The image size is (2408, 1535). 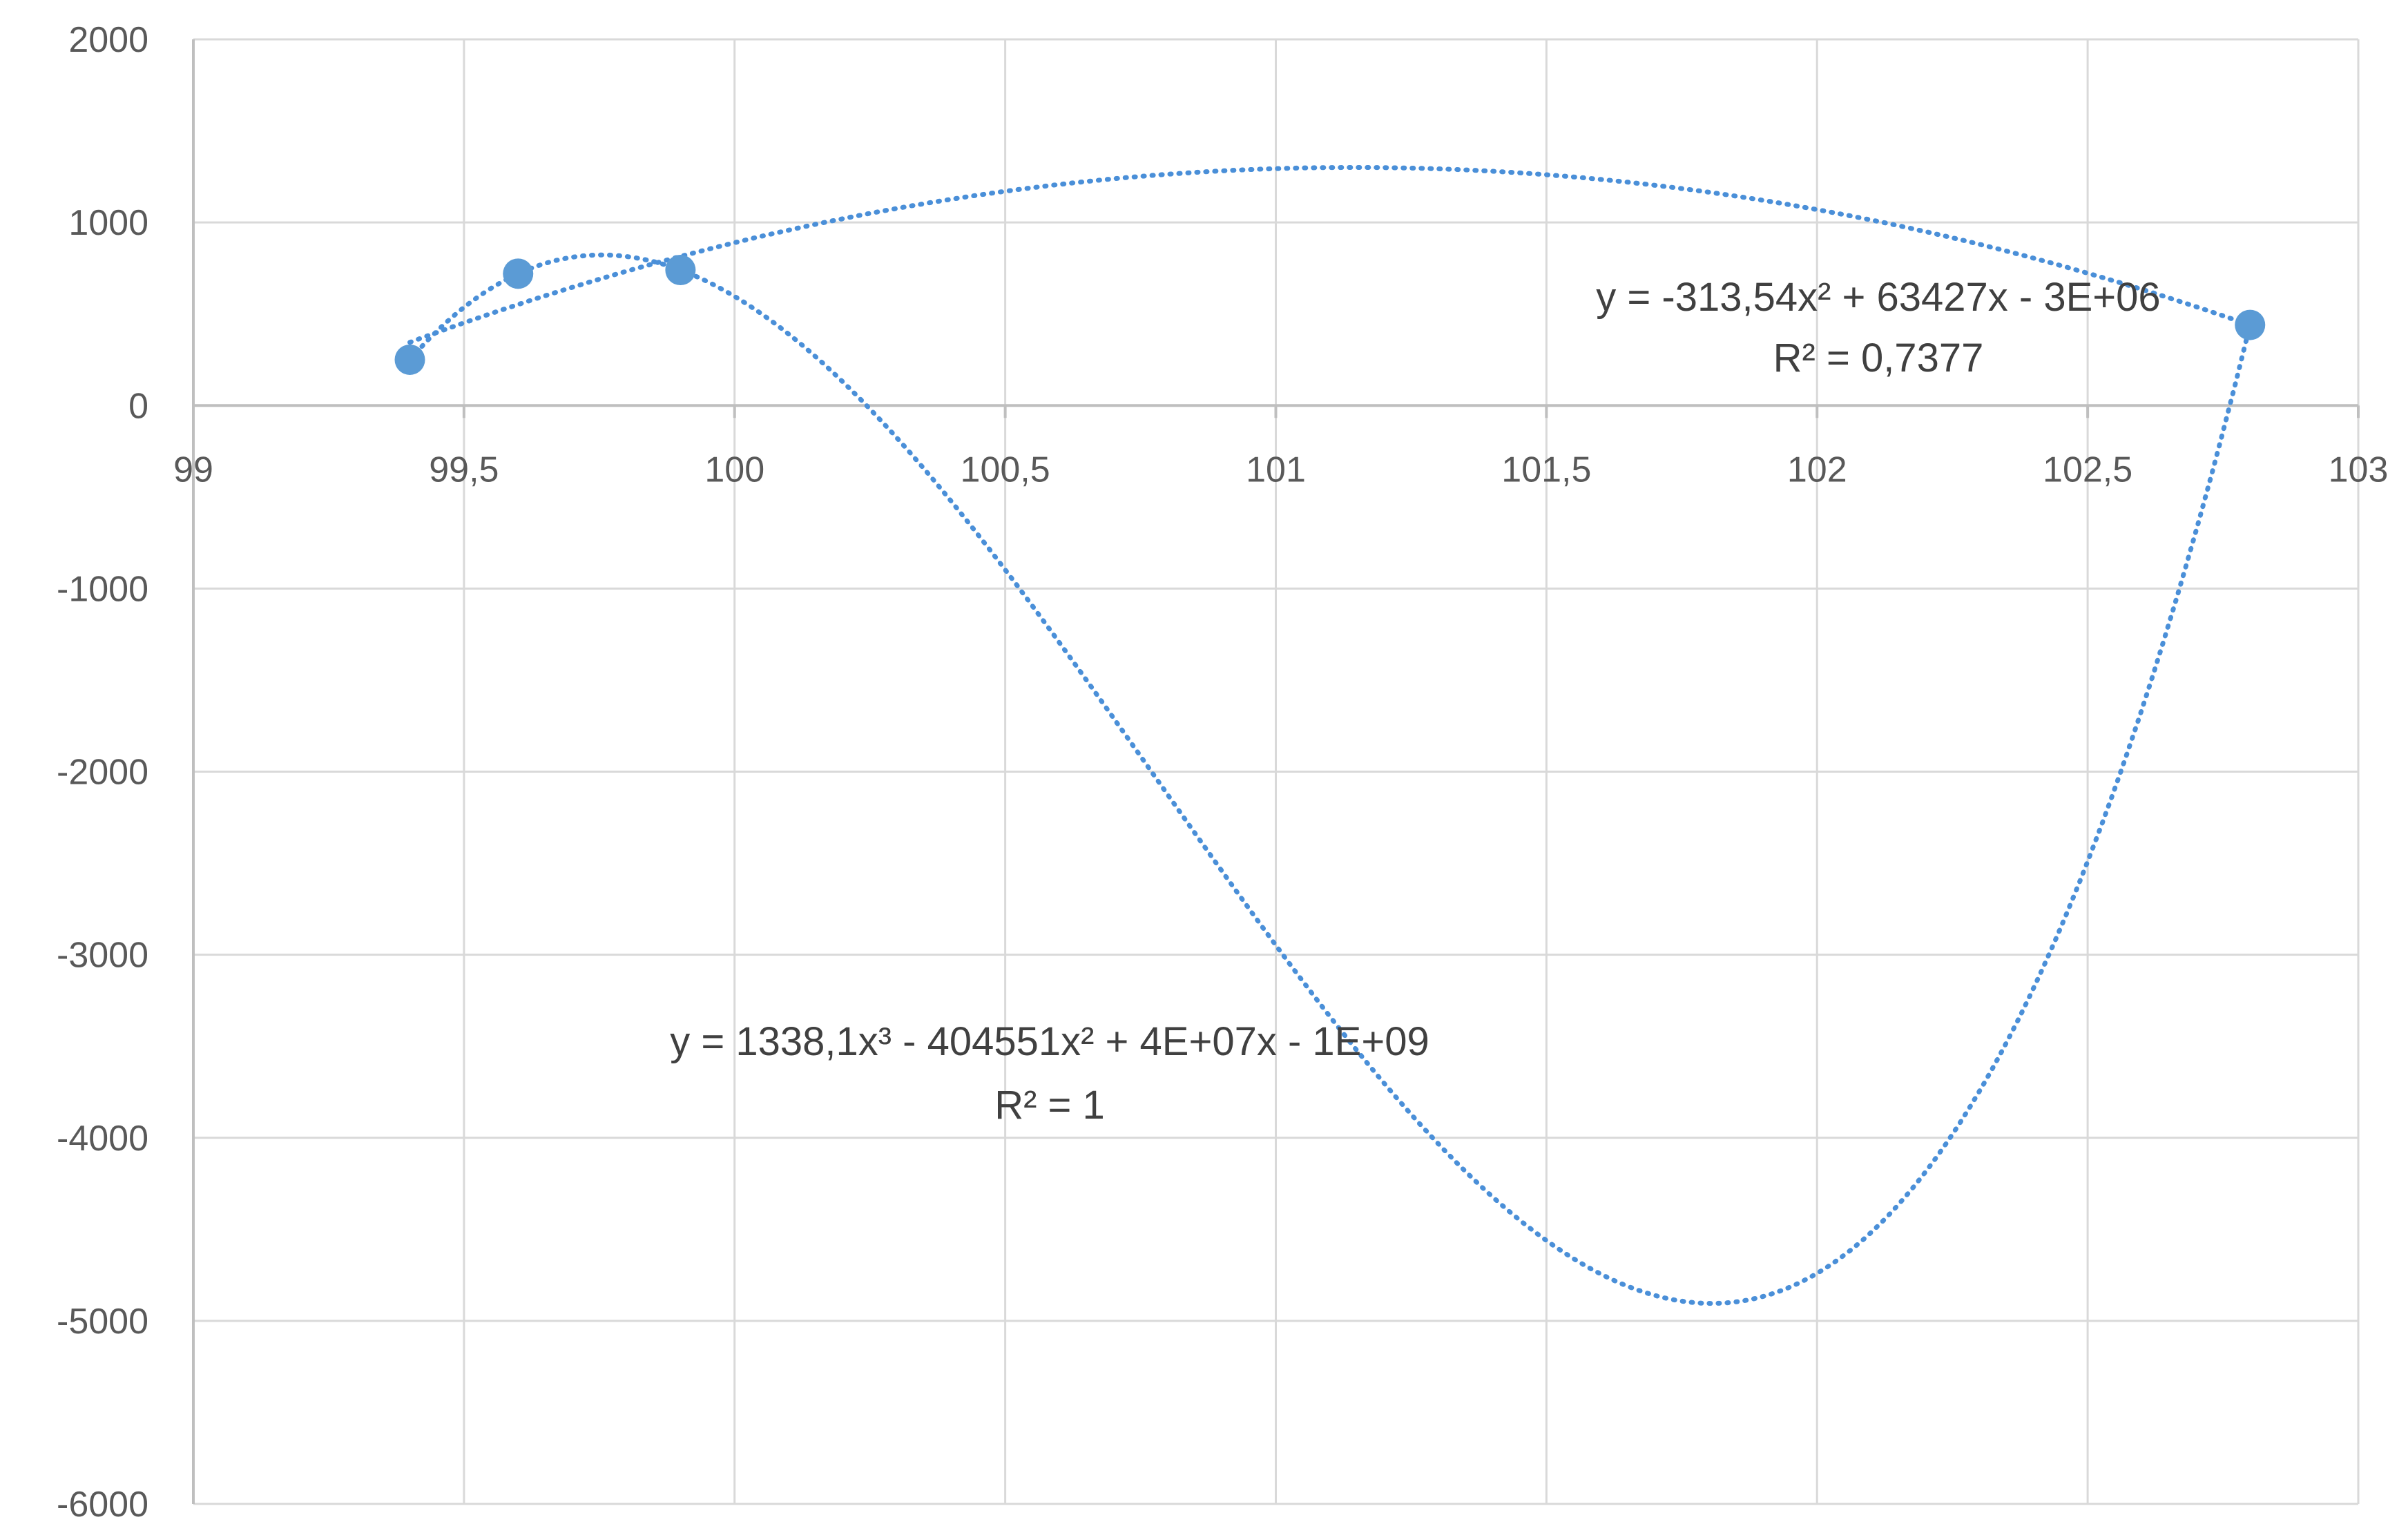 I want to click on y-tick-label: -1000, so click(x=102, y=589).